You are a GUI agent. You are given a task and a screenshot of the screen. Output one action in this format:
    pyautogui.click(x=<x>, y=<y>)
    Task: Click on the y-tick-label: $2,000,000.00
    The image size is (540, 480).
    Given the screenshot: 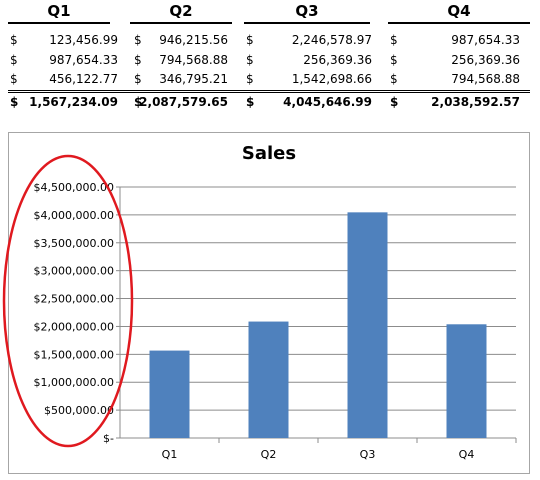 What is the action you would take?
    pyautogui.click(x=74, y=326)
    